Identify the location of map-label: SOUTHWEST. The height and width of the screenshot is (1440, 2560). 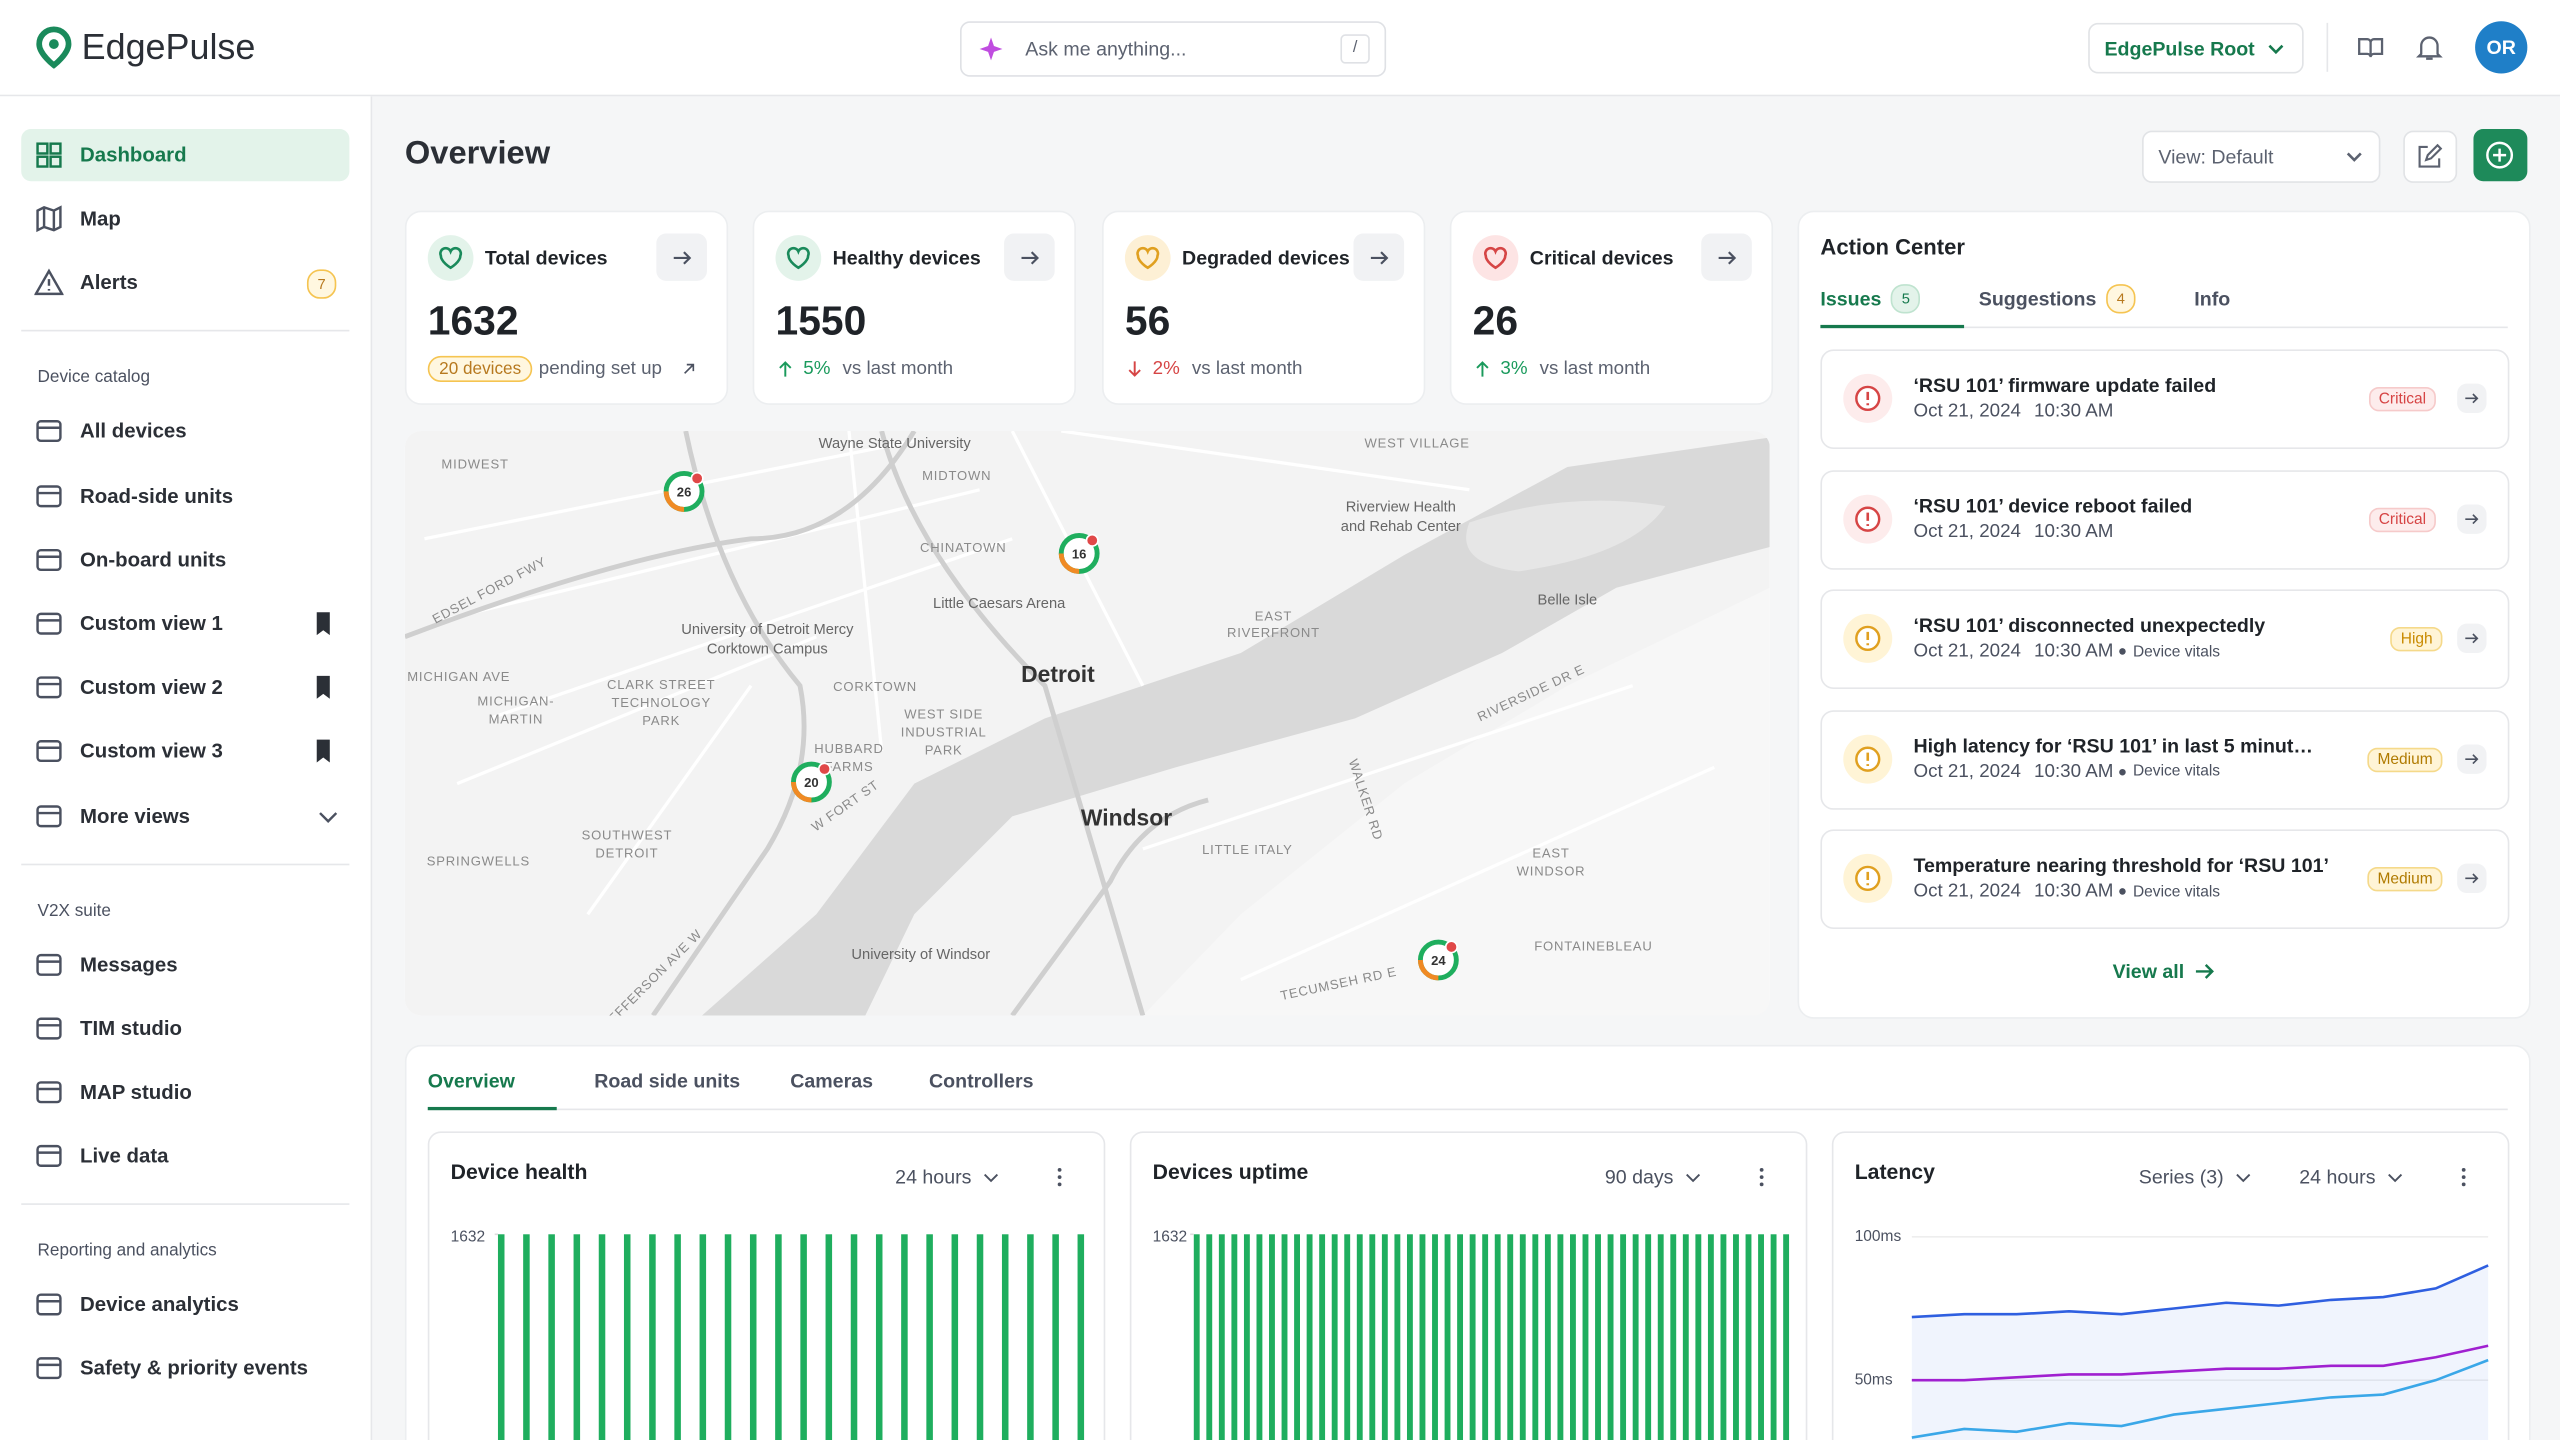
(627, 834).